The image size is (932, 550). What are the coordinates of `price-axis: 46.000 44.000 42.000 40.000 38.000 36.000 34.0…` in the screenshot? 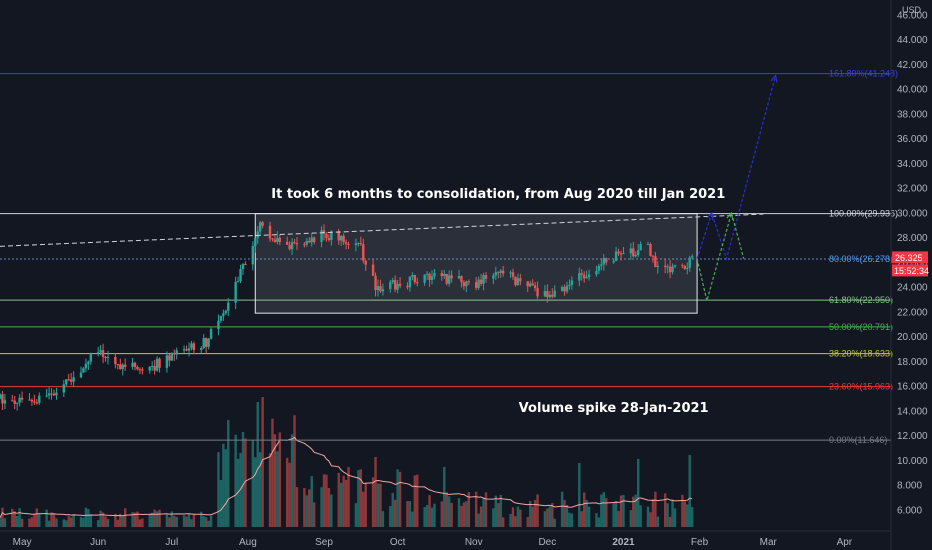 It's located at (912, 263).